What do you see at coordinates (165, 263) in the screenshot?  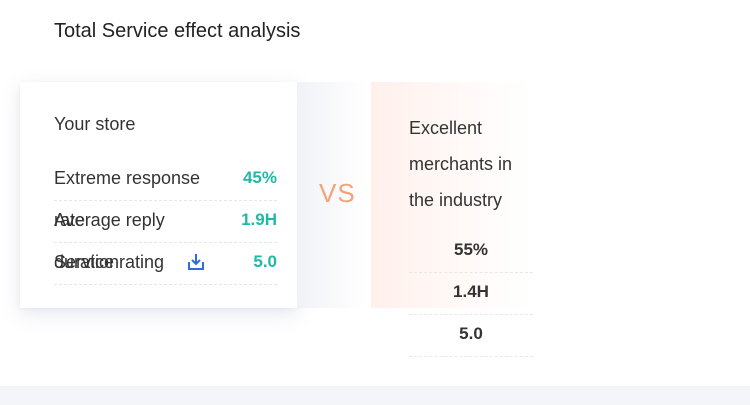 I see `metric-row-service-rating: Service rating duration 5.0` at bounding box center [165, 263].